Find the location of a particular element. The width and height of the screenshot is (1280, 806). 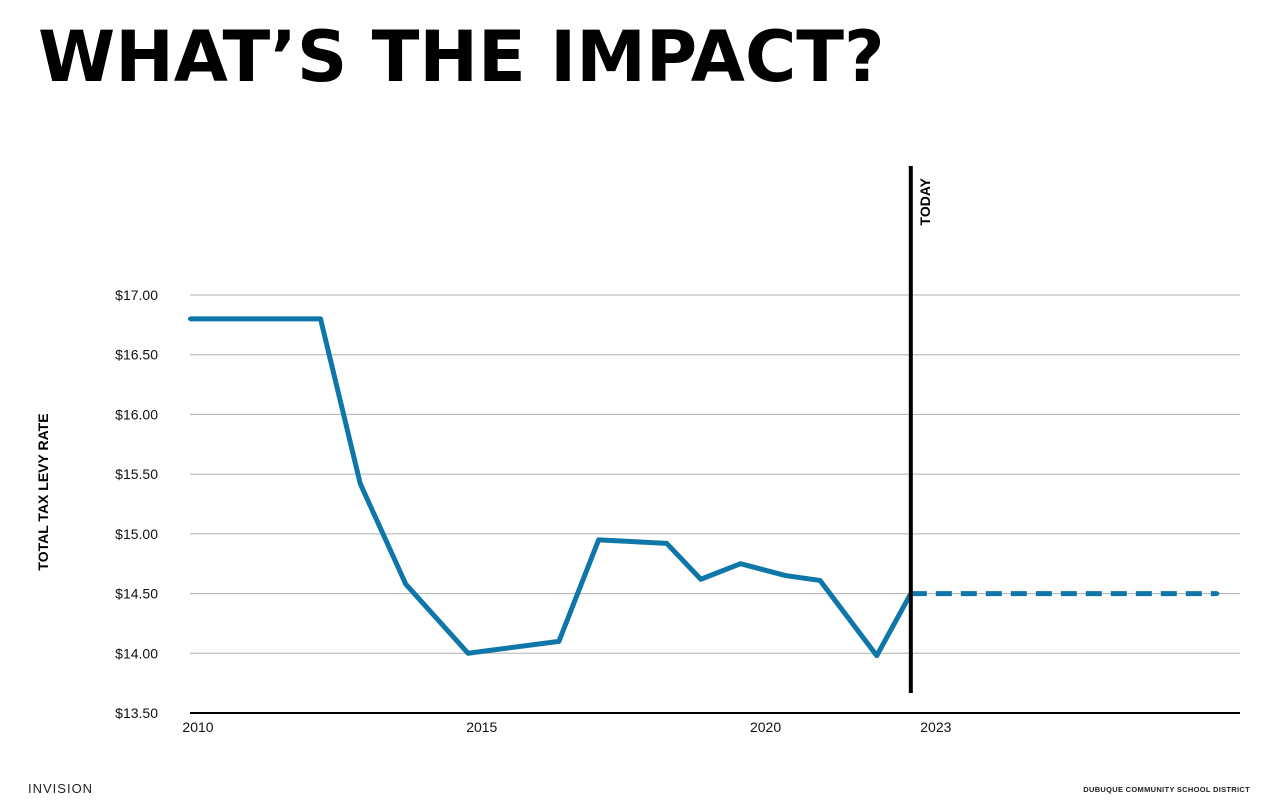

x-tick-label: 2015 is located at coordinates (481, 727).